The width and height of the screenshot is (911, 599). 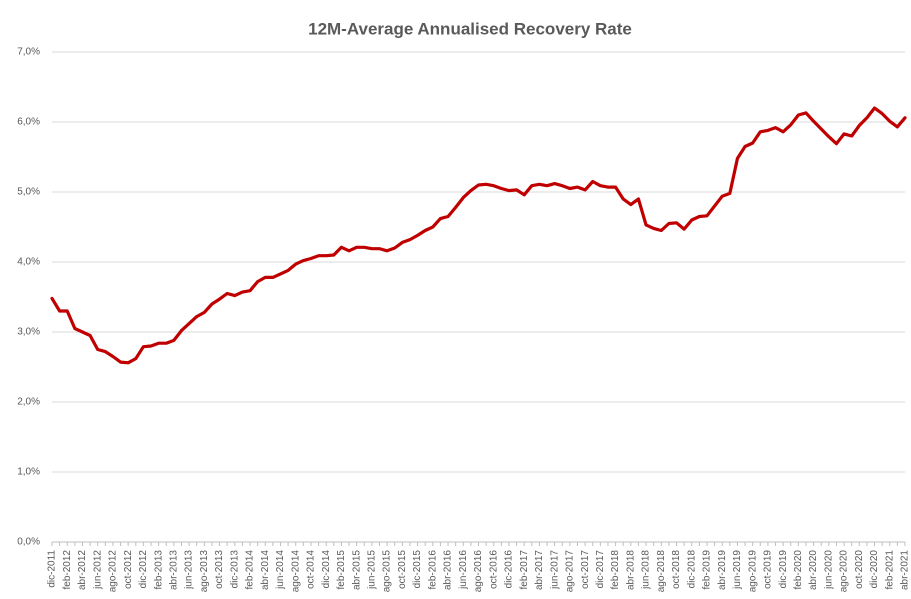 What do you see at coordinates (28, 52) in the screenshot?
I see `y-tick-label: 7,0%` at bounding box center [28, 52].